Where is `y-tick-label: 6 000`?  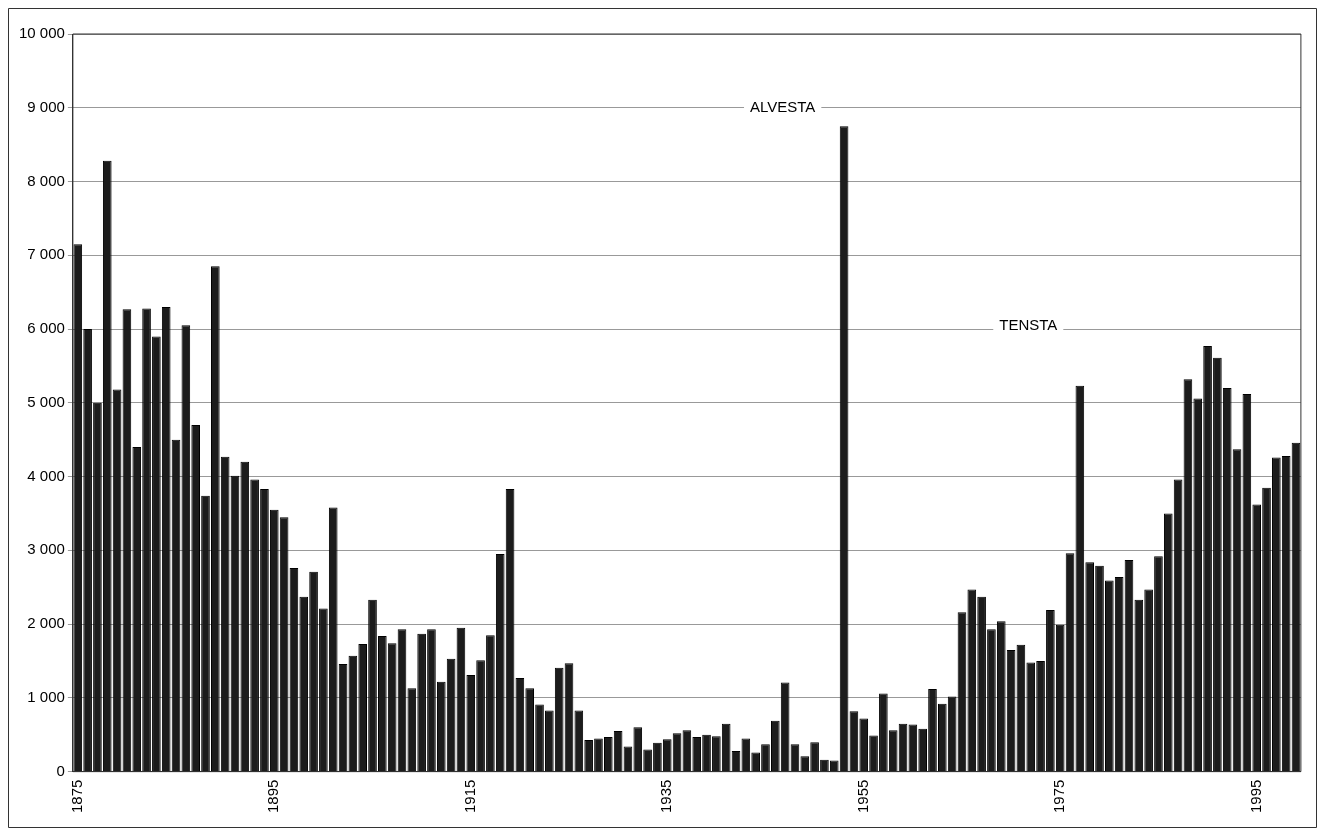 y-tick-label: 6 000 is located at coordinates (46, 328).